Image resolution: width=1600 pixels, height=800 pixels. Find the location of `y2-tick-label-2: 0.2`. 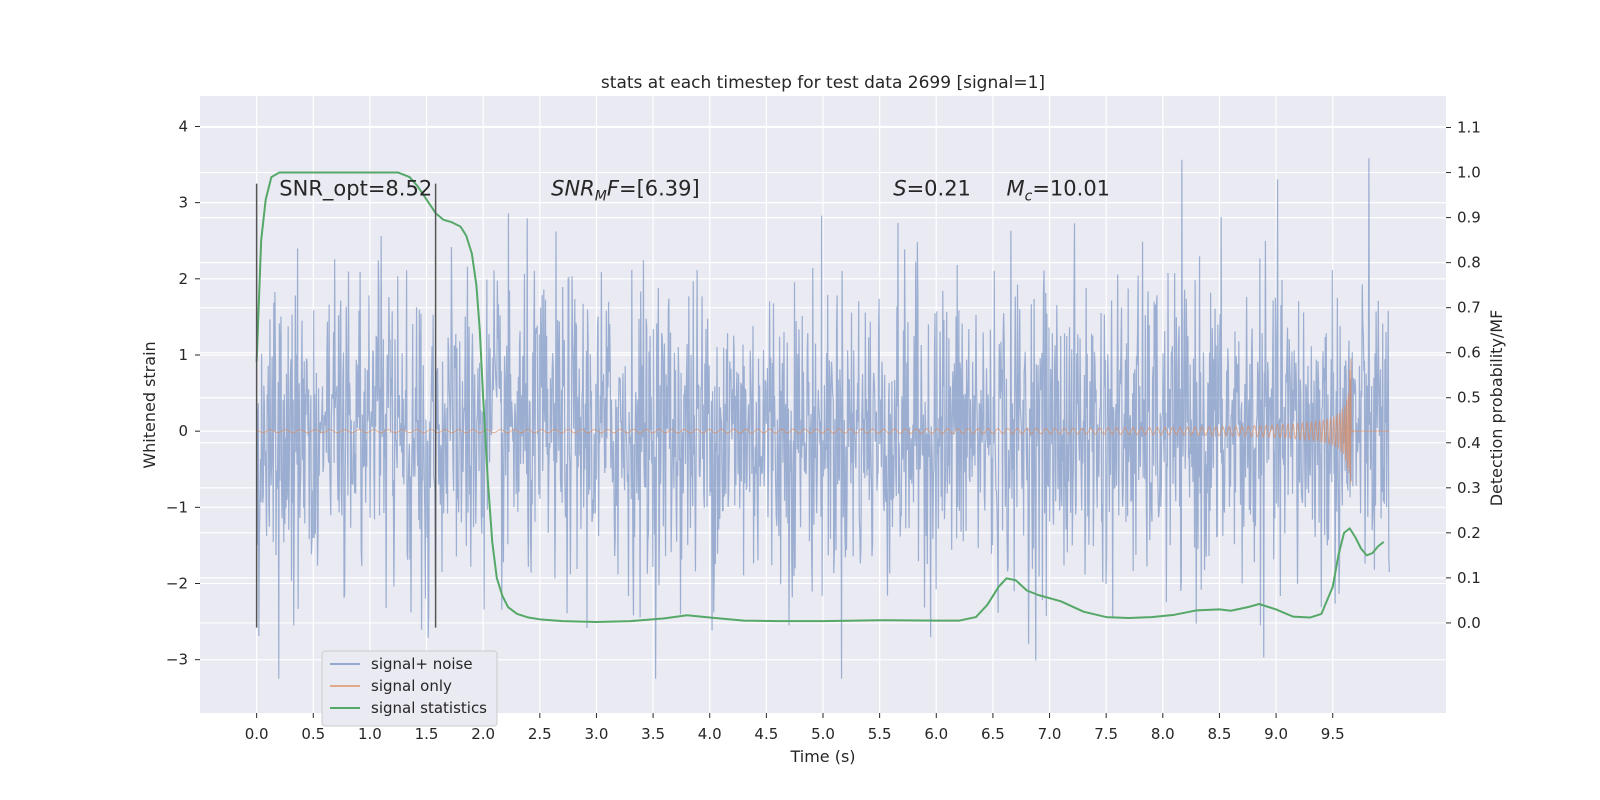

y2-tick-label-2: 0.2 is located at coordinates (1469, 533).